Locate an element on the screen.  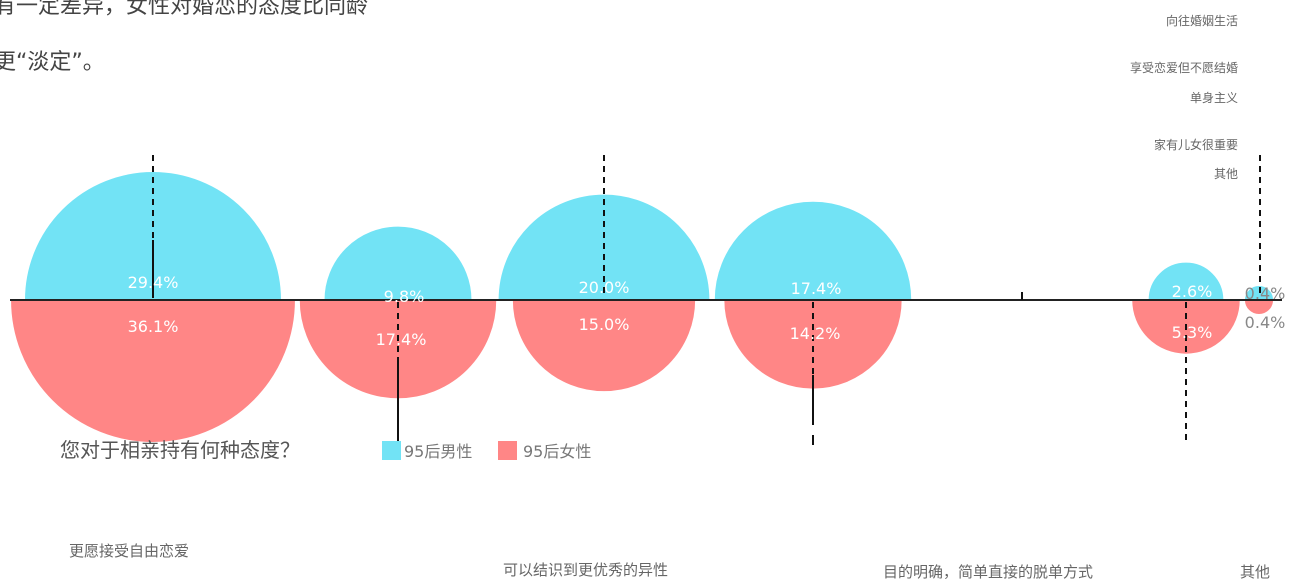
bottom-label-free-love: 更愿接受自由恋爱 is located at coordinates (129, 551).